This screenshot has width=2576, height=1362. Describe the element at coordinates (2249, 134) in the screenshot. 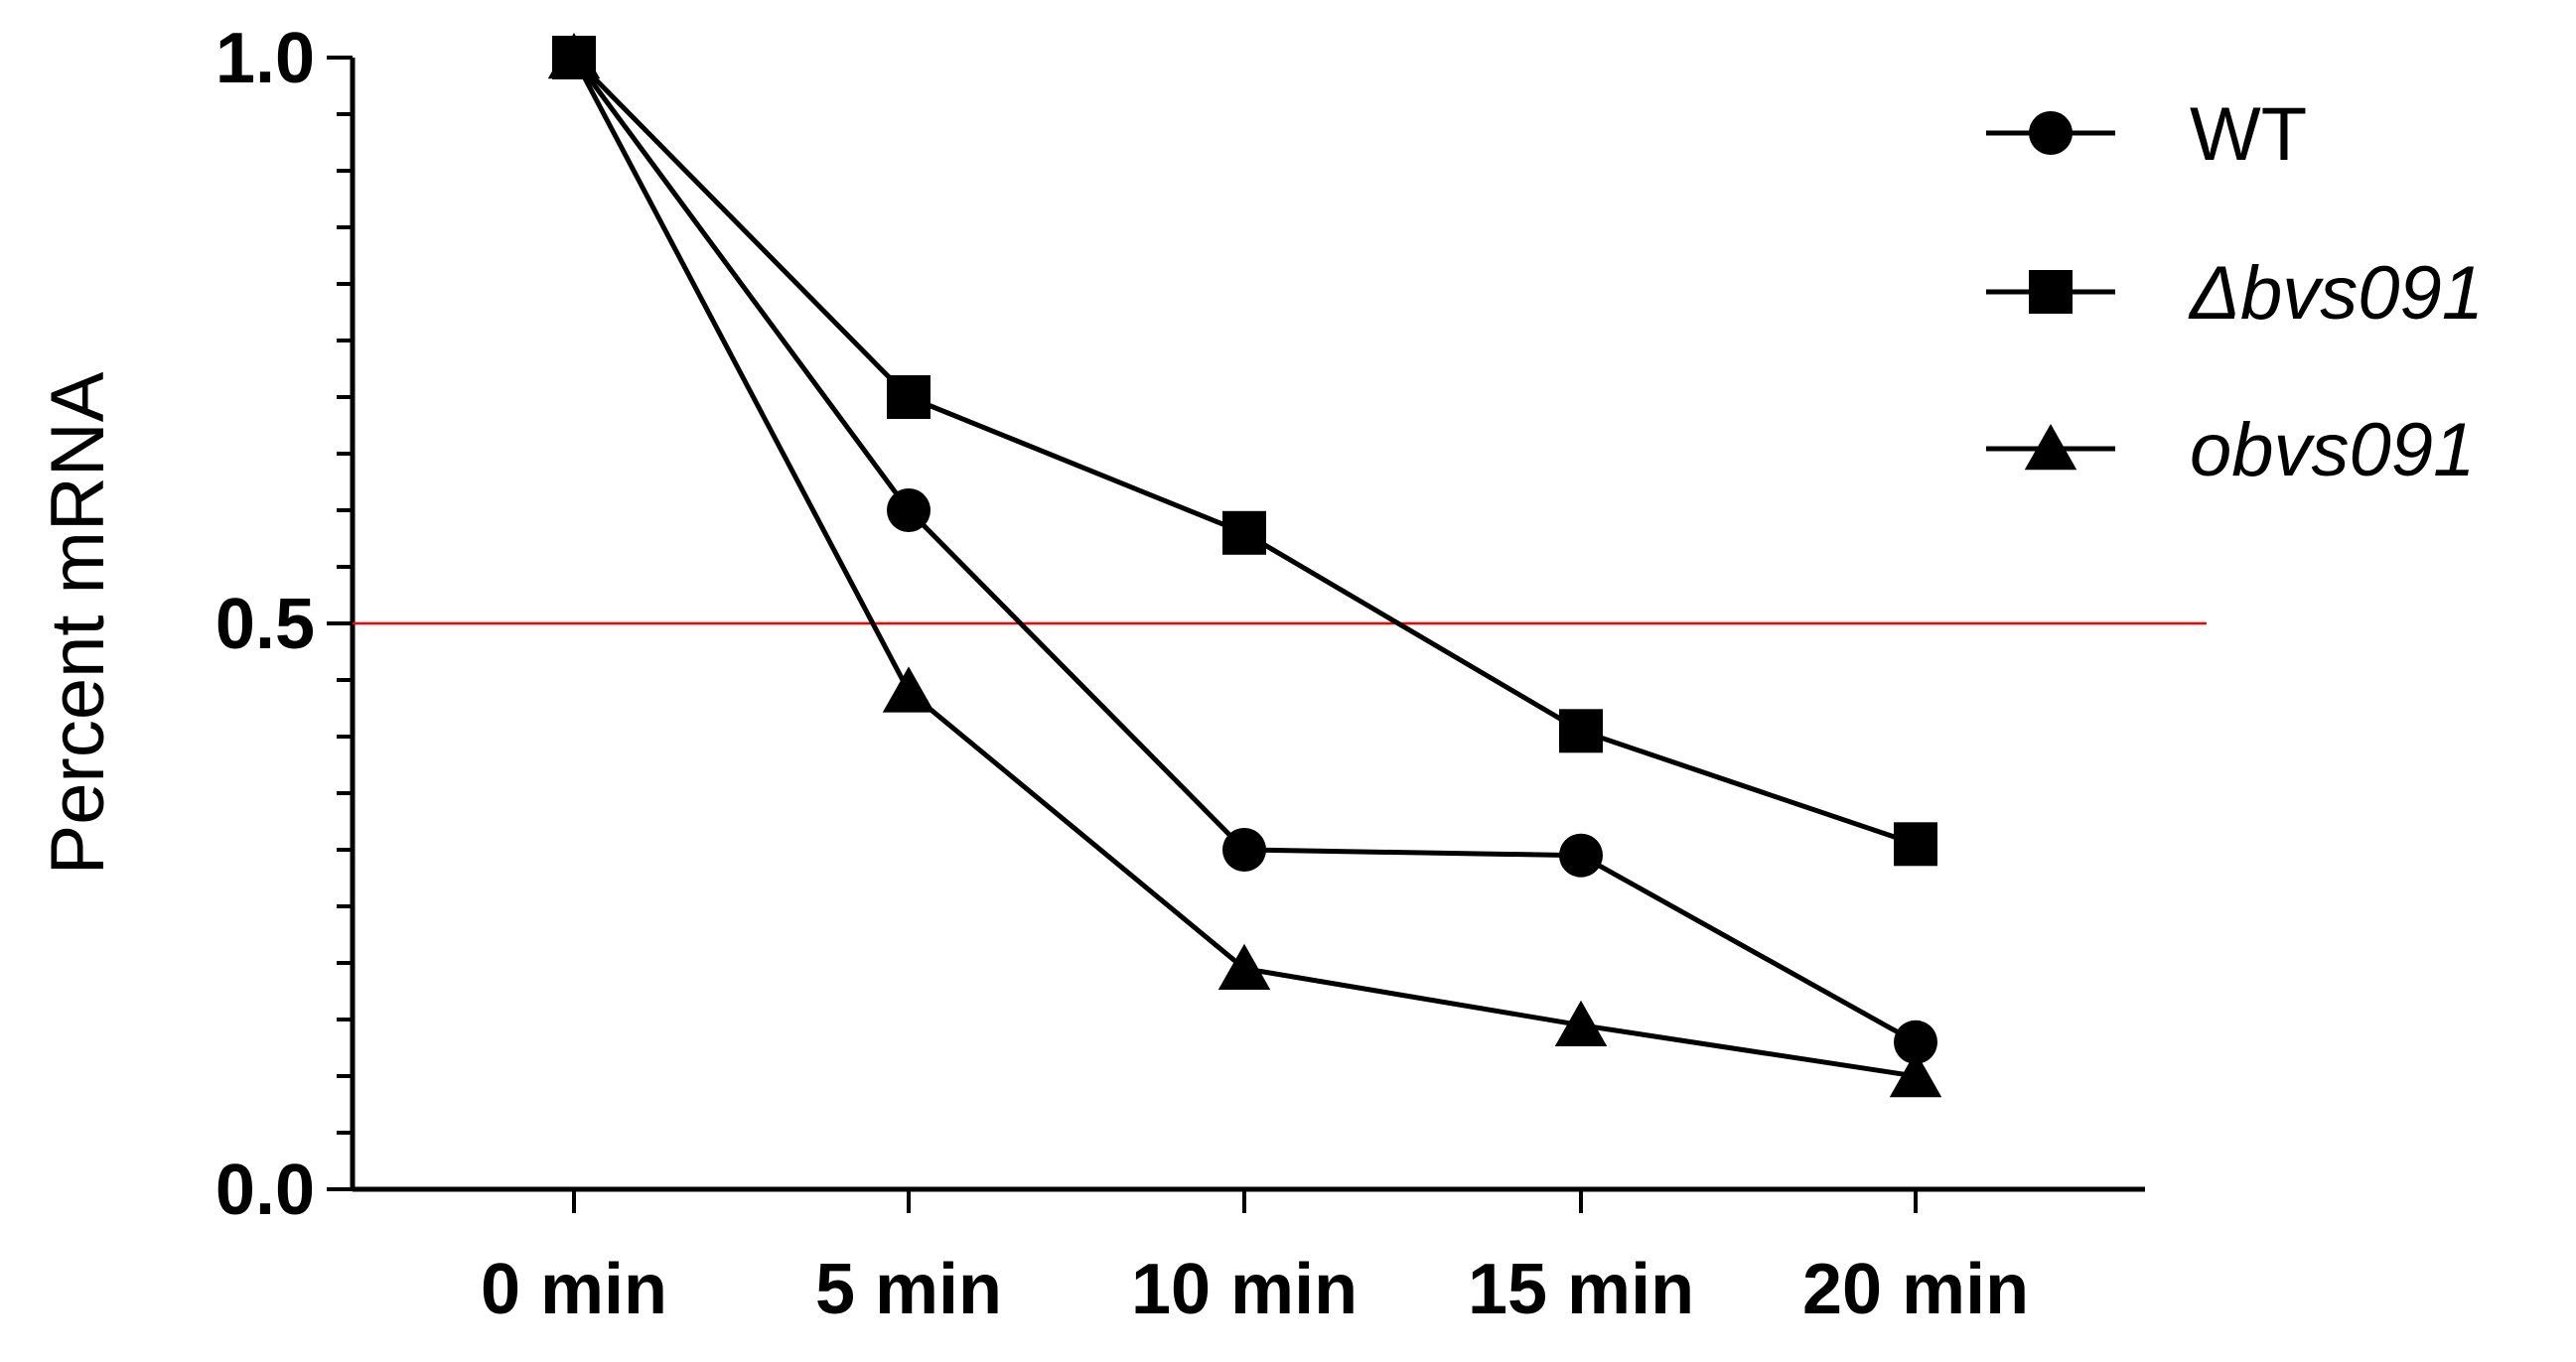

I see `legend-label: WT` at that location.